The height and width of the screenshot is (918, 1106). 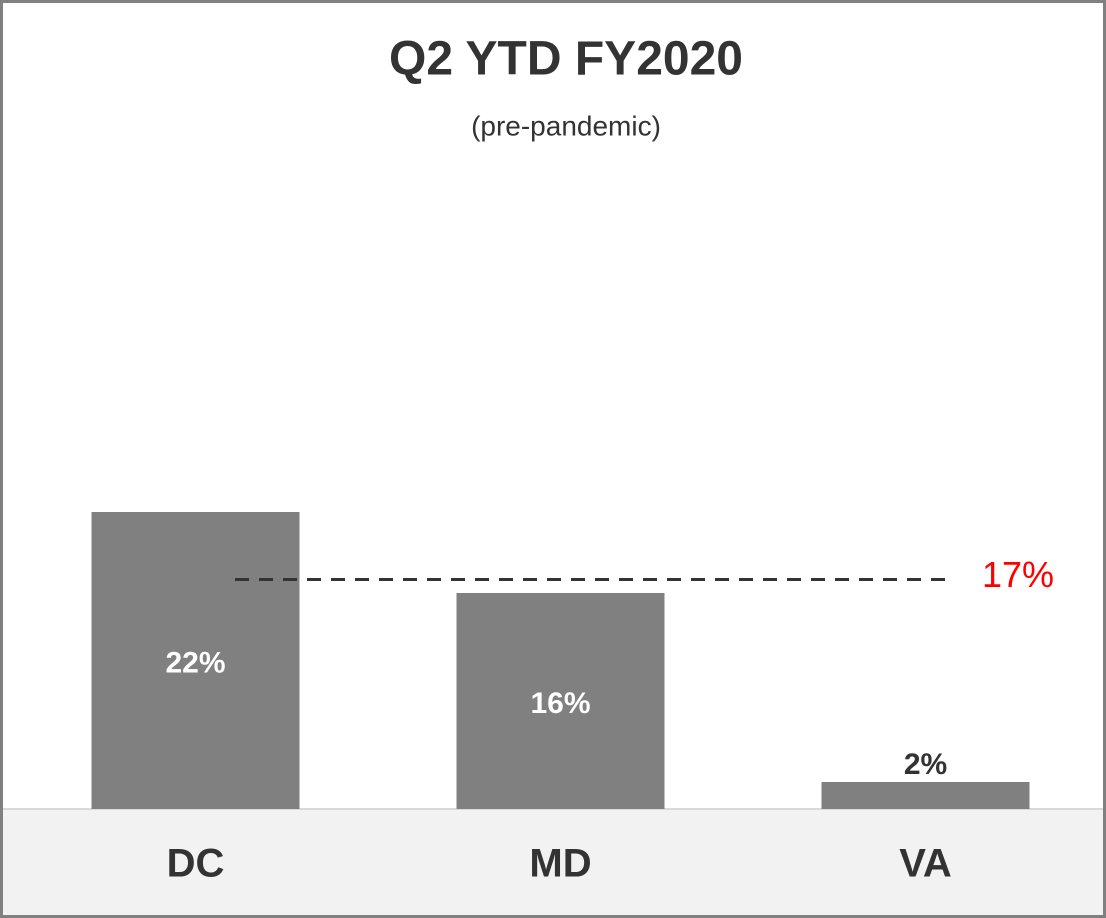 What do you see at coordinates (566, 59) in the screenshot?
I see `chart-title: Q2 YTD FY2020` at bounding box center [566, 59].